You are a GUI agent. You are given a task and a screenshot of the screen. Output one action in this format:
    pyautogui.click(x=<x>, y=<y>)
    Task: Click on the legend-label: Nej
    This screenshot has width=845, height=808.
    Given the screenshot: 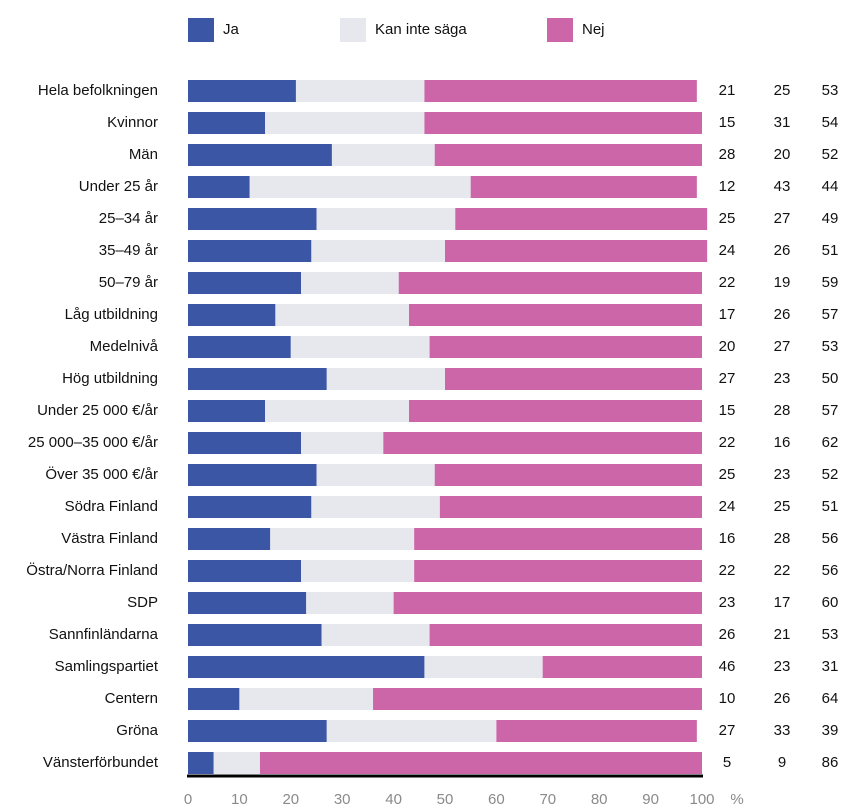 What is the action you would take?
    pyautogui.click(x=593, y=29)
    